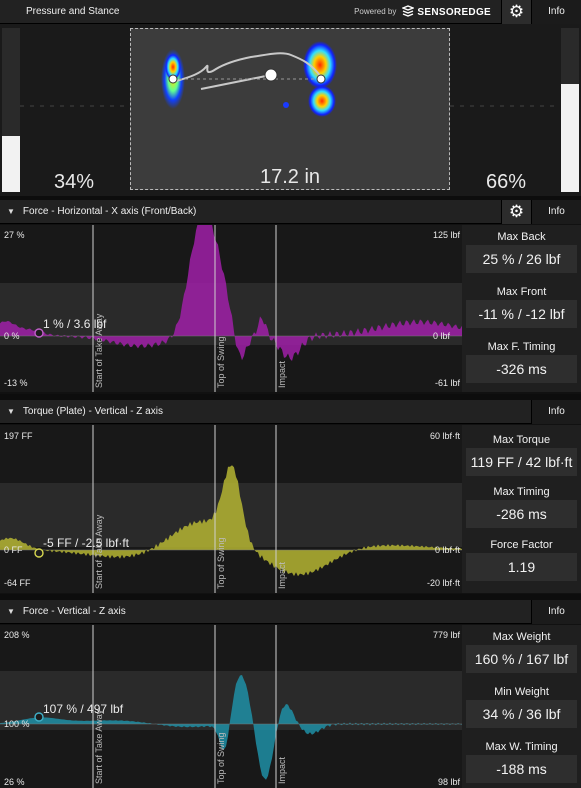  What do you see at coordinates (109, 211) in the screenshot?
I see `horizontal-title: Force - Horizontal - X axis (Front/Back)` at bounding box center [109, 211].